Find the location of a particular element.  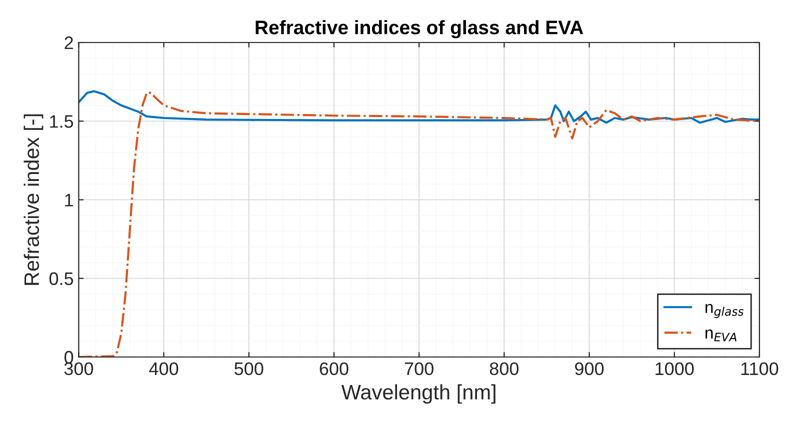

y-axis-title: Refractive index [-] is located at coordinates (34, 199).